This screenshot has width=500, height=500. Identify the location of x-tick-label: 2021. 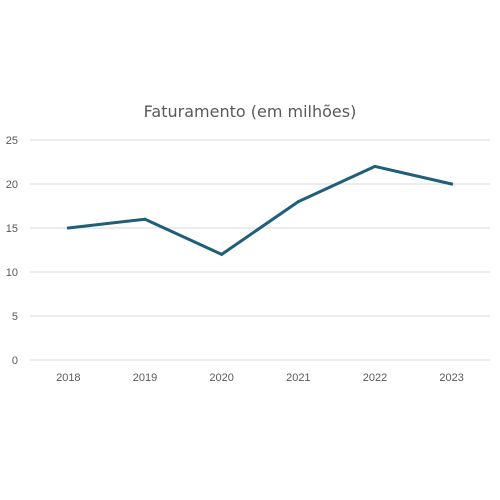
(298, 378).